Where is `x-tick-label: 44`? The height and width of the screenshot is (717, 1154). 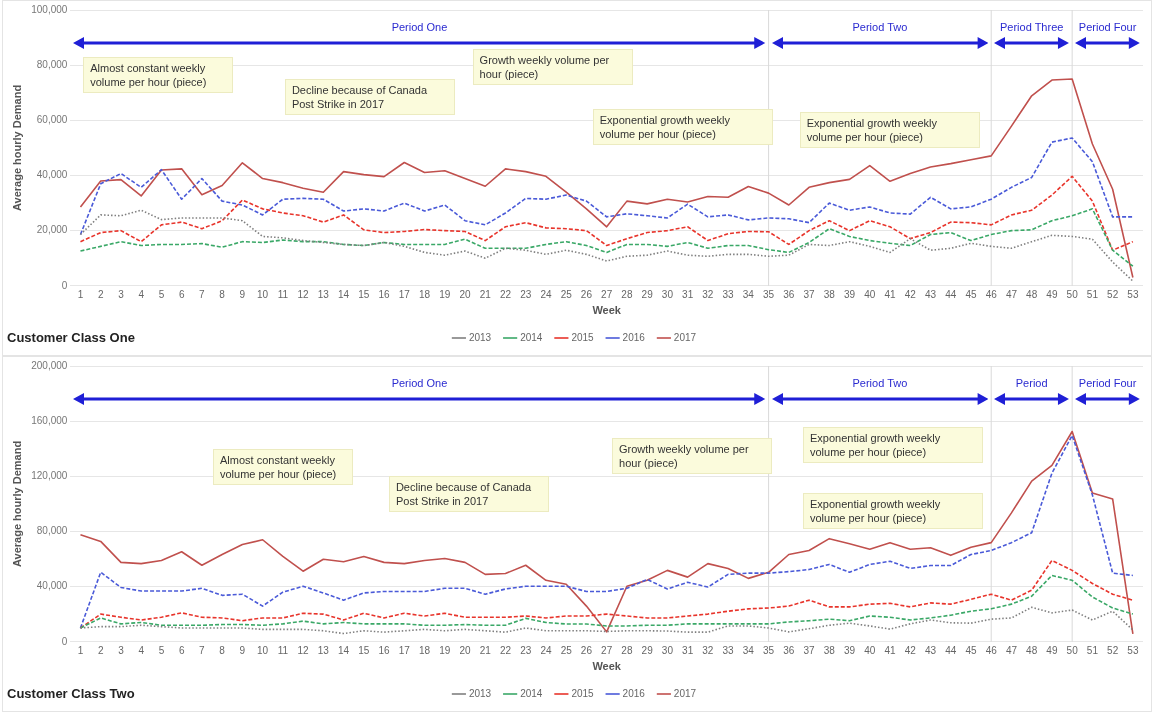 x-tick-label: 44 is located at coordinates (951, 650).